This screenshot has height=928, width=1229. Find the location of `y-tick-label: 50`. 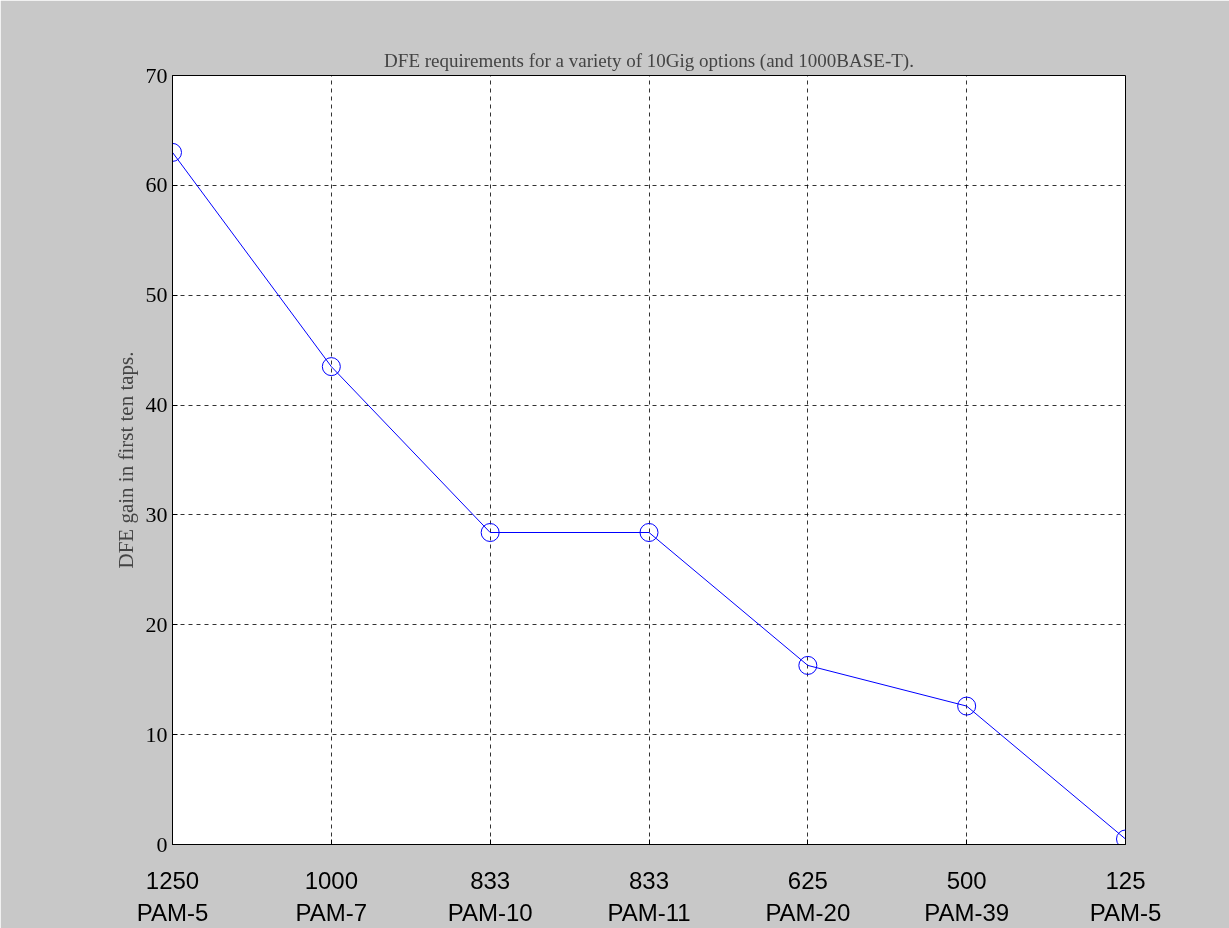

y-tick-label: 50 is located at coordinates (156, 295).